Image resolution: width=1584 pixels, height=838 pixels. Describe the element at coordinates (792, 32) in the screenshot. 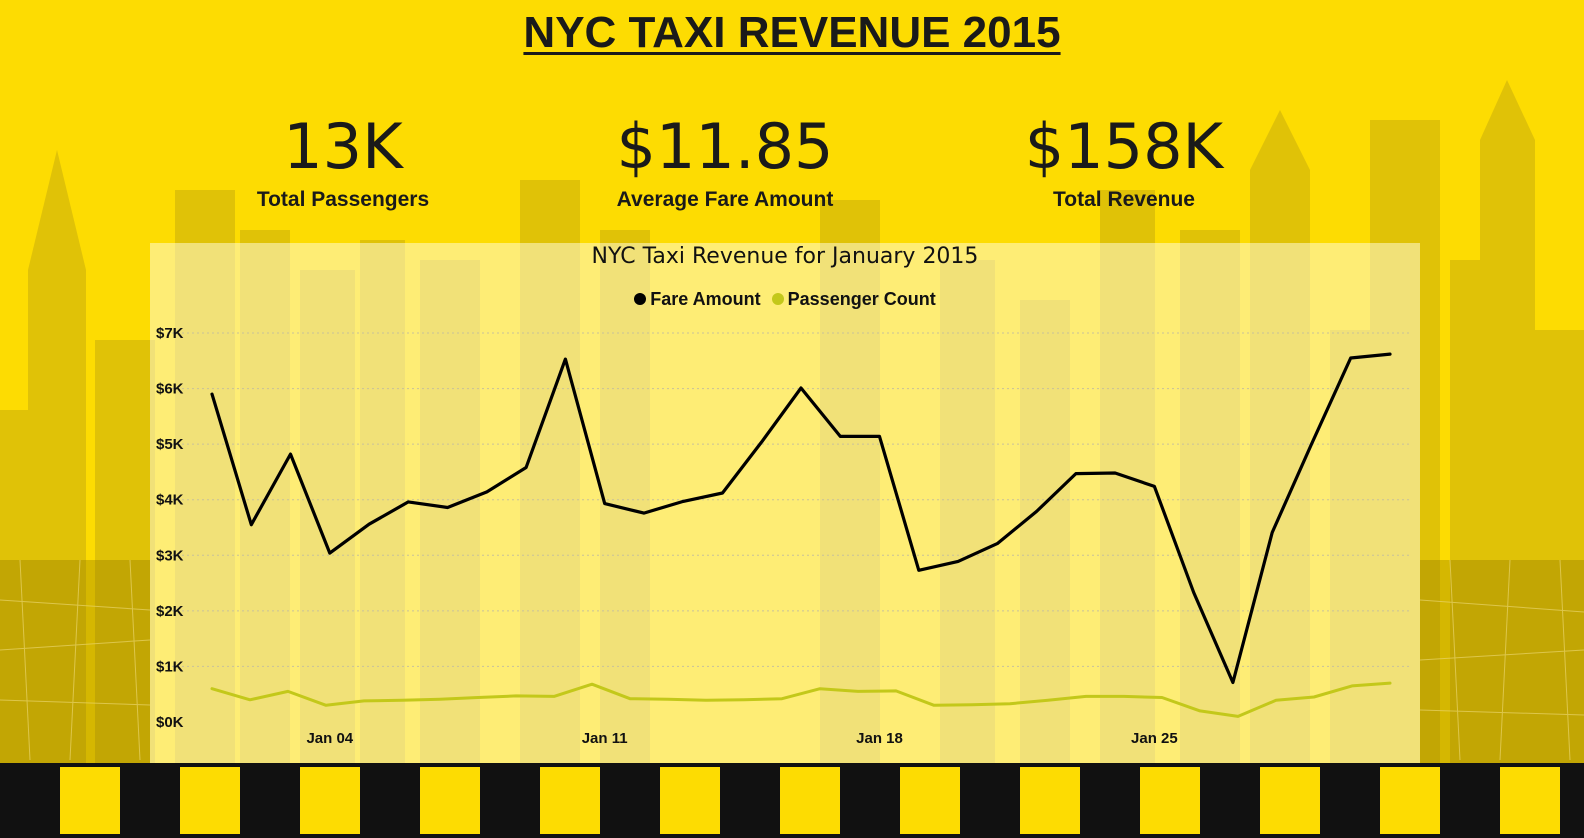

I see `dashboard-title: NYC TAXI REVENUE 2015` at that location.